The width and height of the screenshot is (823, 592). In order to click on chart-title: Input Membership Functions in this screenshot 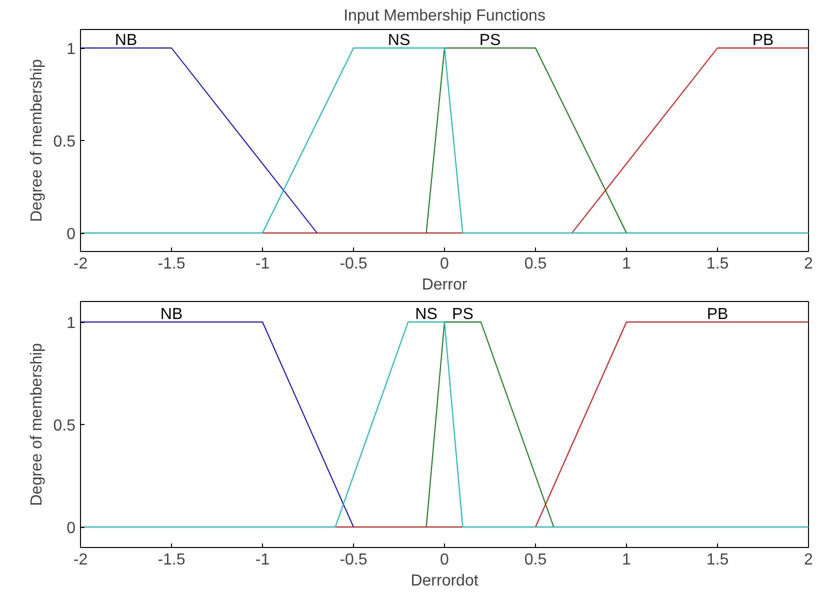, I will do `click(445, 16)`.